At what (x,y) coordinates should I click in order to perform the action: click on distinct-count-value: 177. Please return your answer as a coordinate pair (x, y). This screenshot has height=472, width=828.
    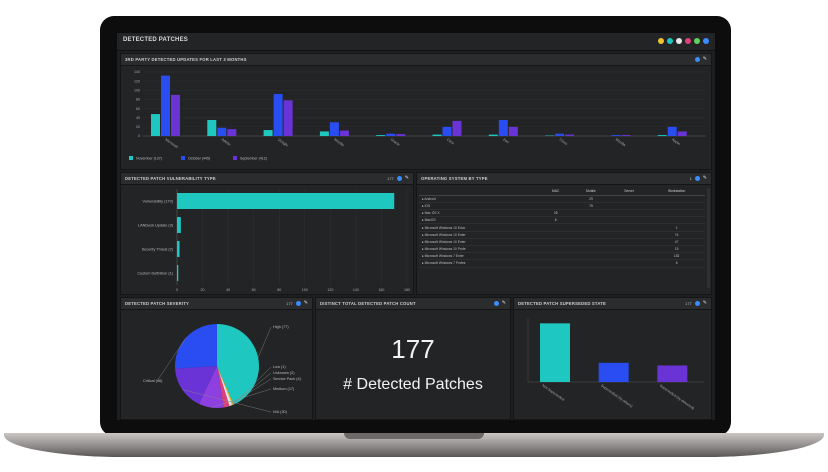
    Looking at the image, I should click on (413, 349).